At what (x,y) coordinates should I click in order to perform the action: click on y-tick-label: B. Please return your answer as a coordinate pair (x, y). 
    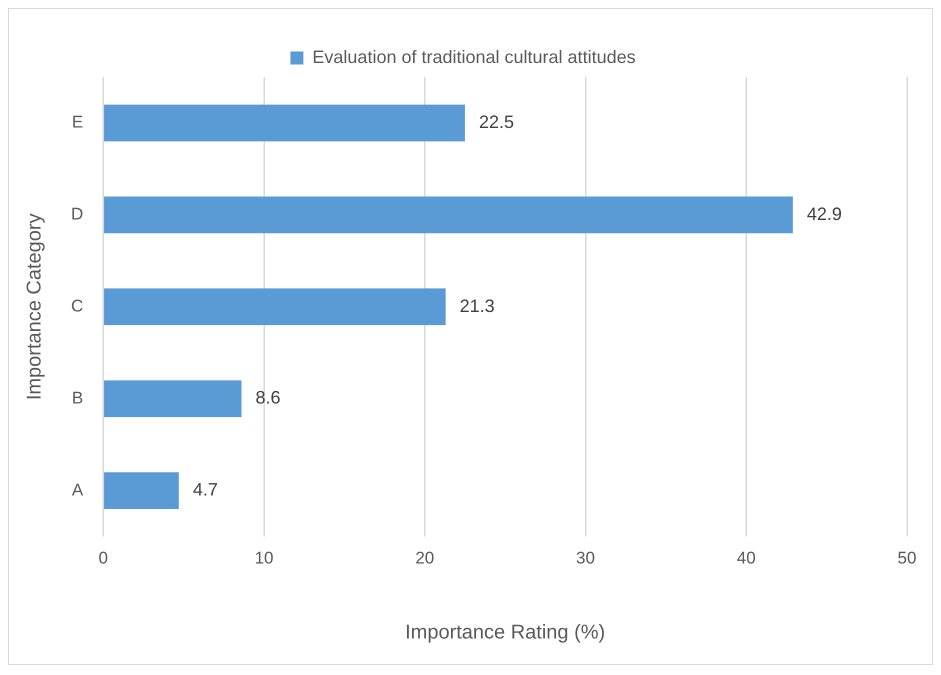
    Looking at the image, I should click on (78, 398).